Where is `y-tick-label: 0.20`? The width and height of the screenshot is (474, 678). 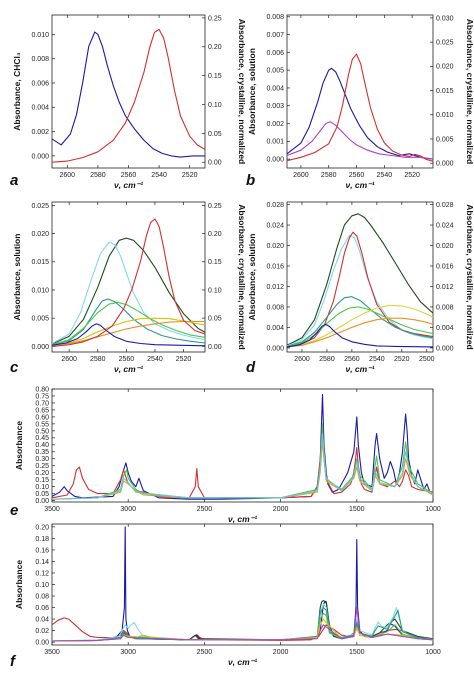
y-tick-label: 0.20 is located at coordinates (42, 473).